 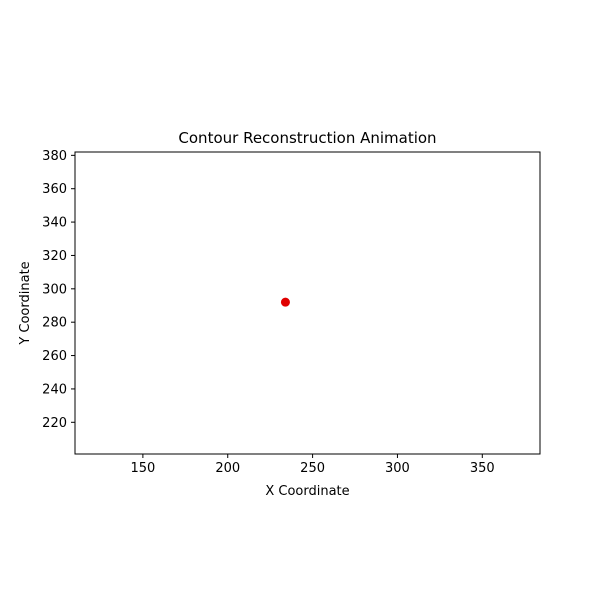 What do you see at coordinates (54, 256) in the screenshot?
I see `y-tick-label: 320` at bounding box center [54, 256].